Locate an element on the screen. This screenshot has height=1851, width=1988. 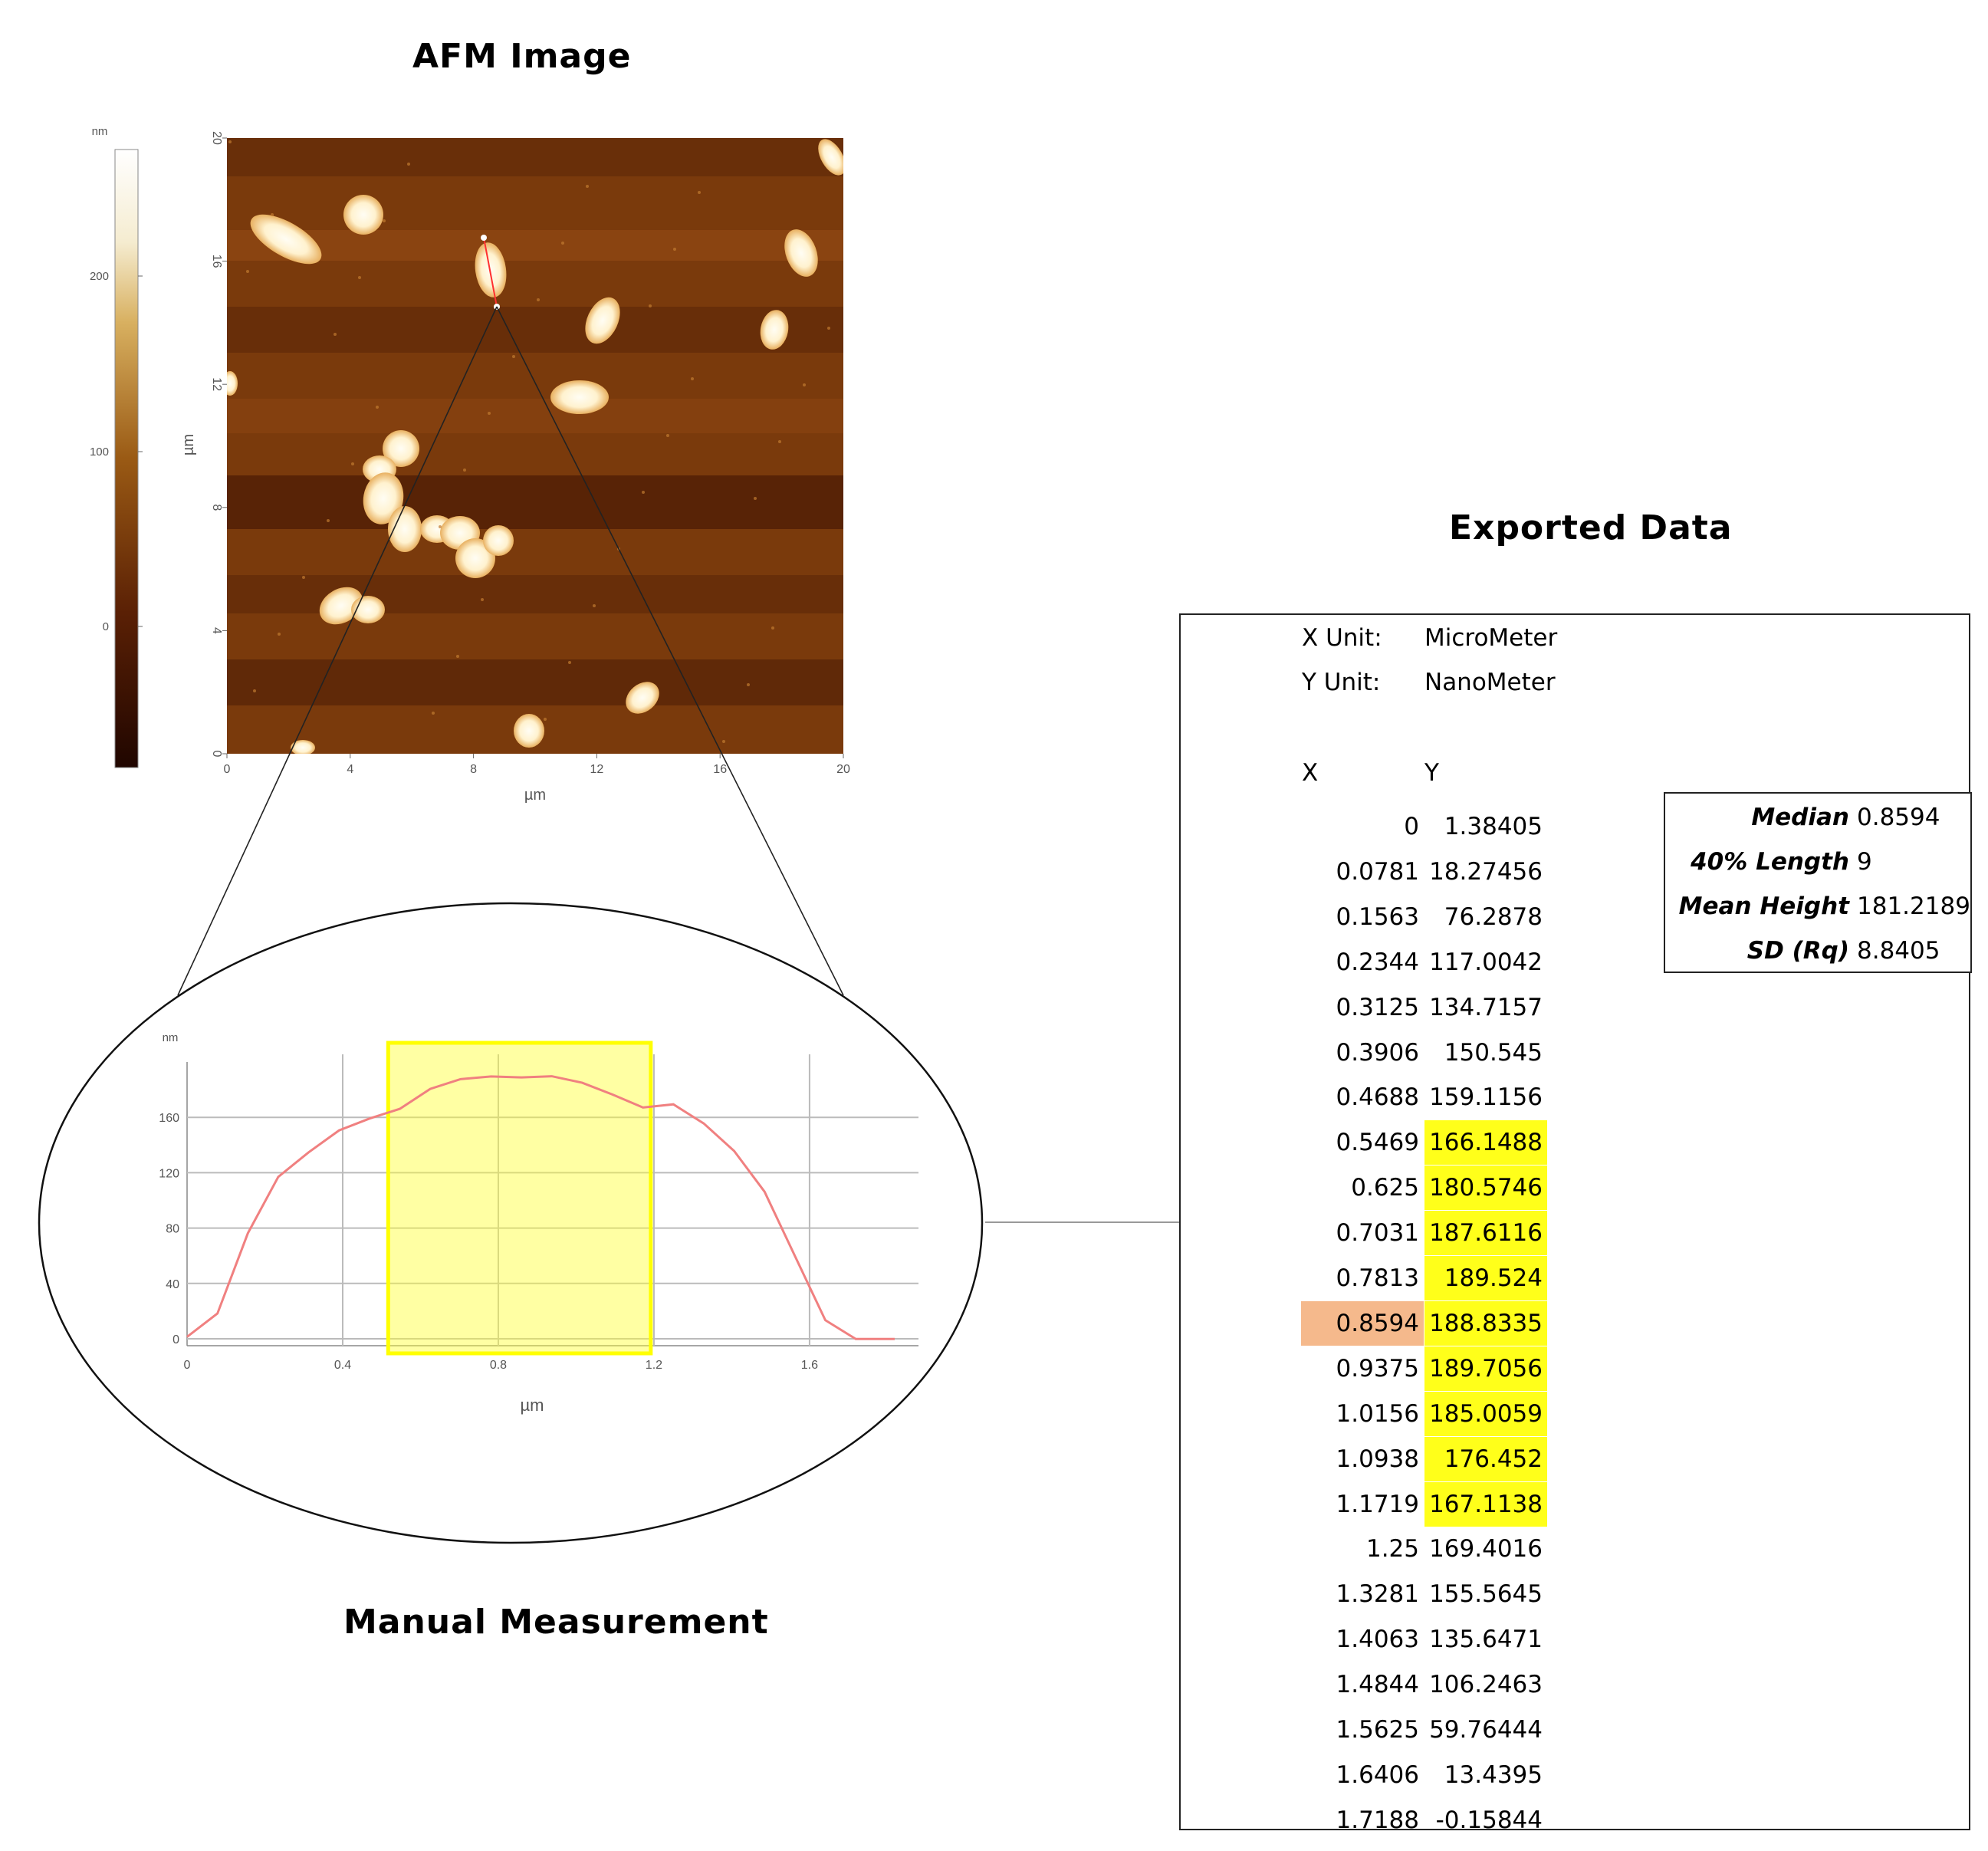
table-row: 1.25 169.4016 is located at coordinates (1372, 1549).